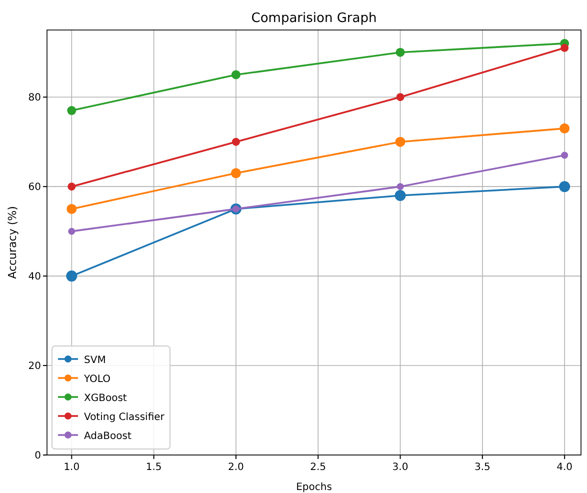 The image size is (587, 493). What do you see at coordinates (236, 467) in the screenshot?
I see `x-tick-label: 2.0` at bounding box center [236, 467].